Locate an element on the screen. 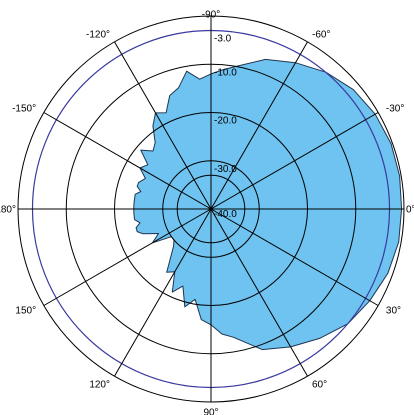 This screenshot has height=415, width=414. angle-label-60: 60° is located at coordinates (319, 384).